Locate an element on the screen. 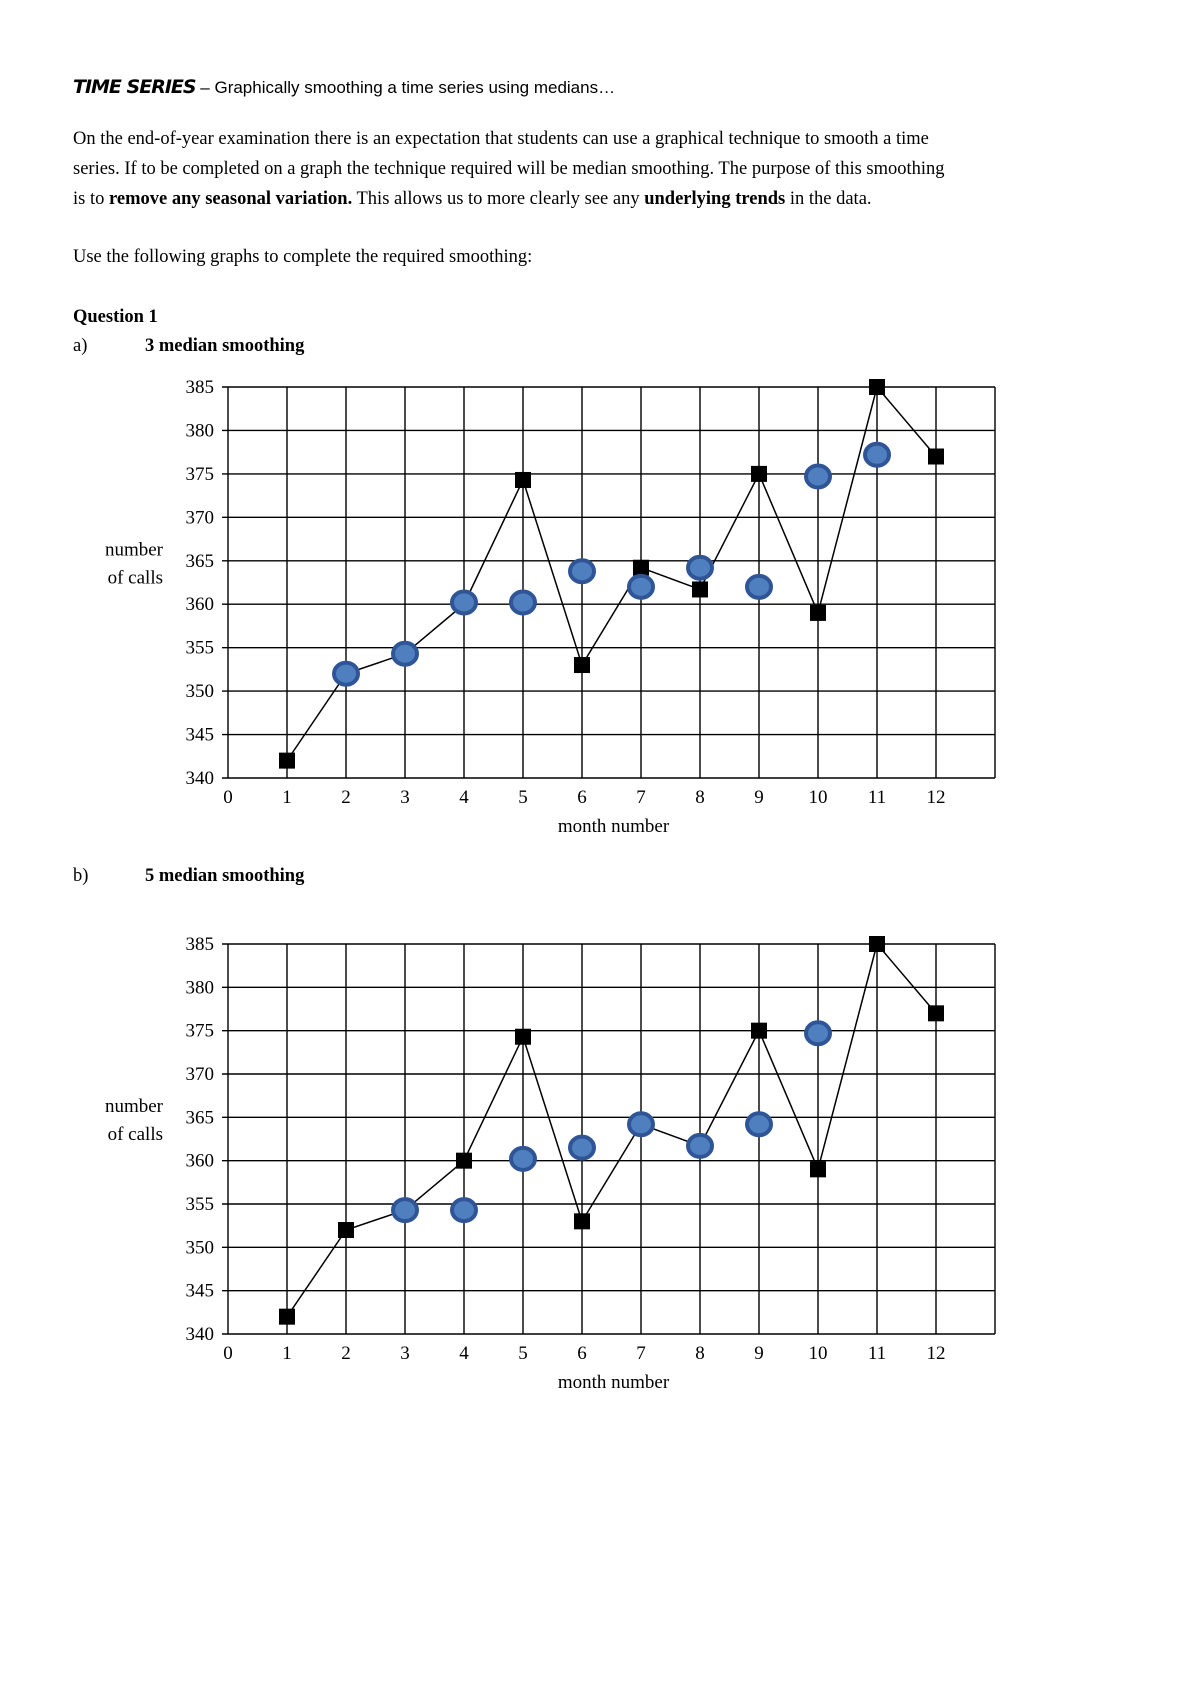 The image size is (1200, 1696). intro-text: in the data. is located at coordinates (828, 199).